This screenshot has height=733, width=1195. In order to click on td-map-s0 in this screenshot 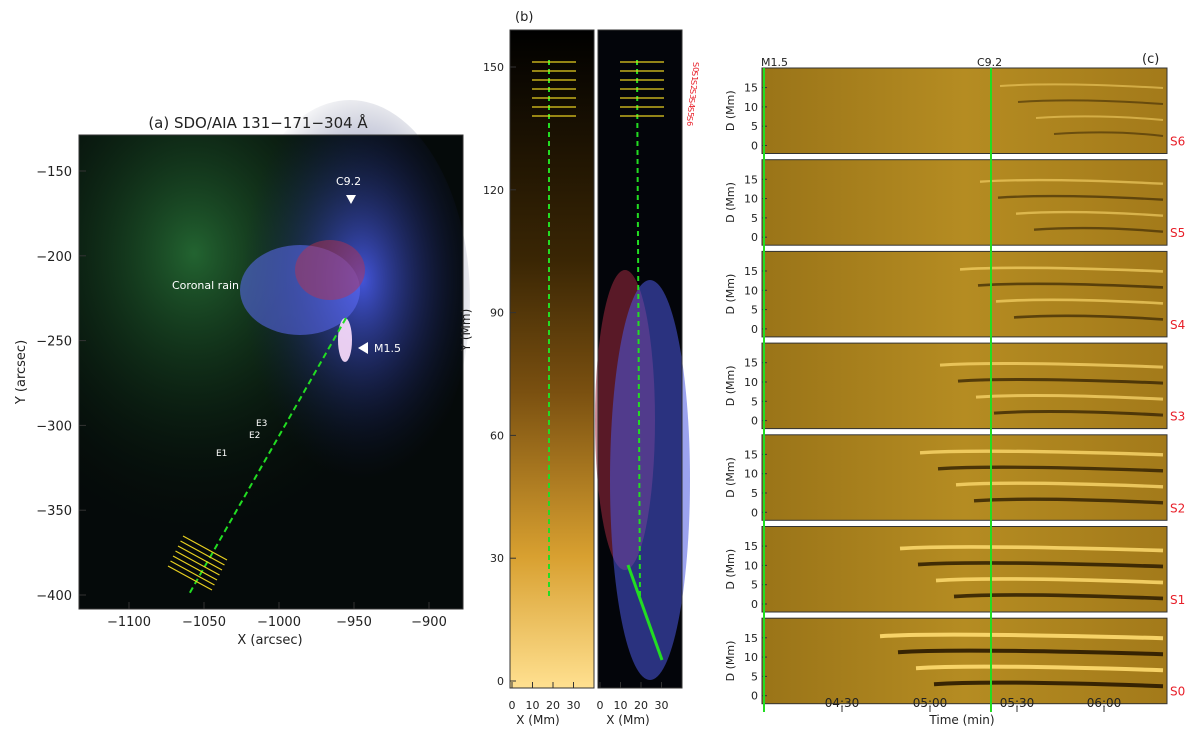, I will do `click(964, 661)`.